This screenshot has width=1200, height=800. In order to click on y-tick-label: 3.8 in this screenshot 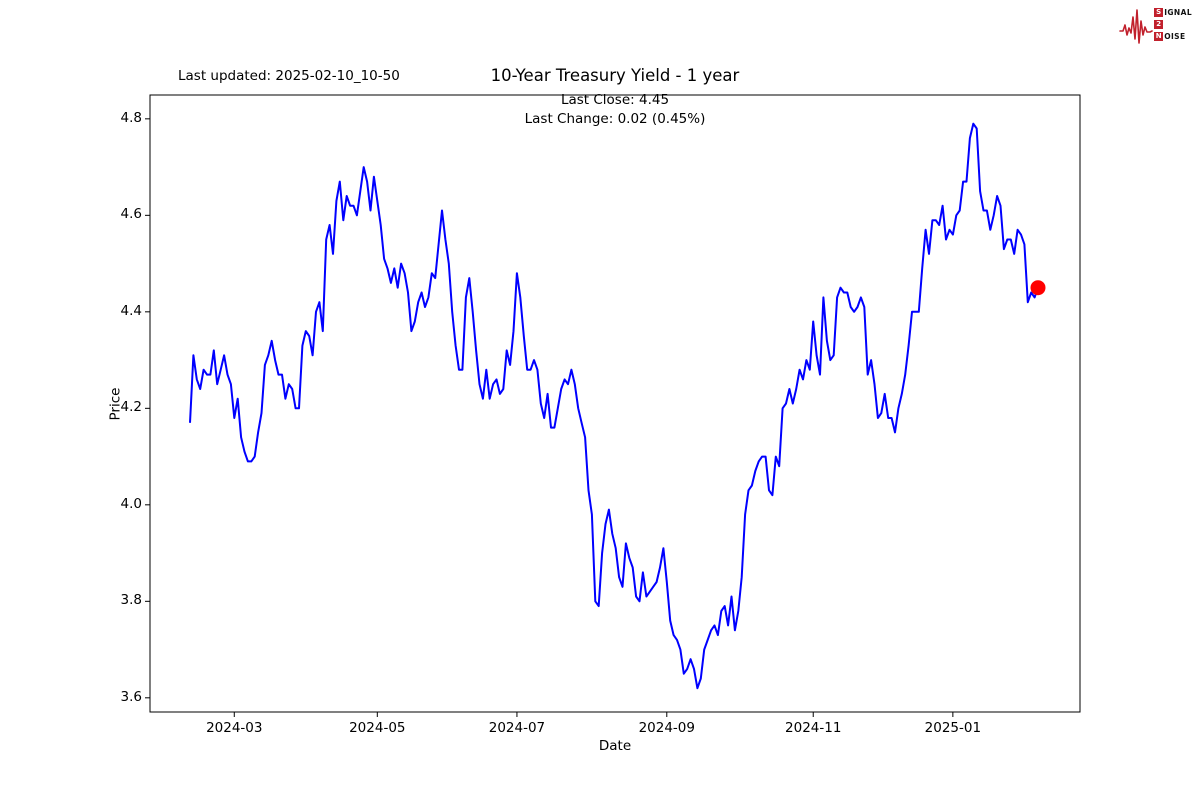, I will do `click(131, 600)`.